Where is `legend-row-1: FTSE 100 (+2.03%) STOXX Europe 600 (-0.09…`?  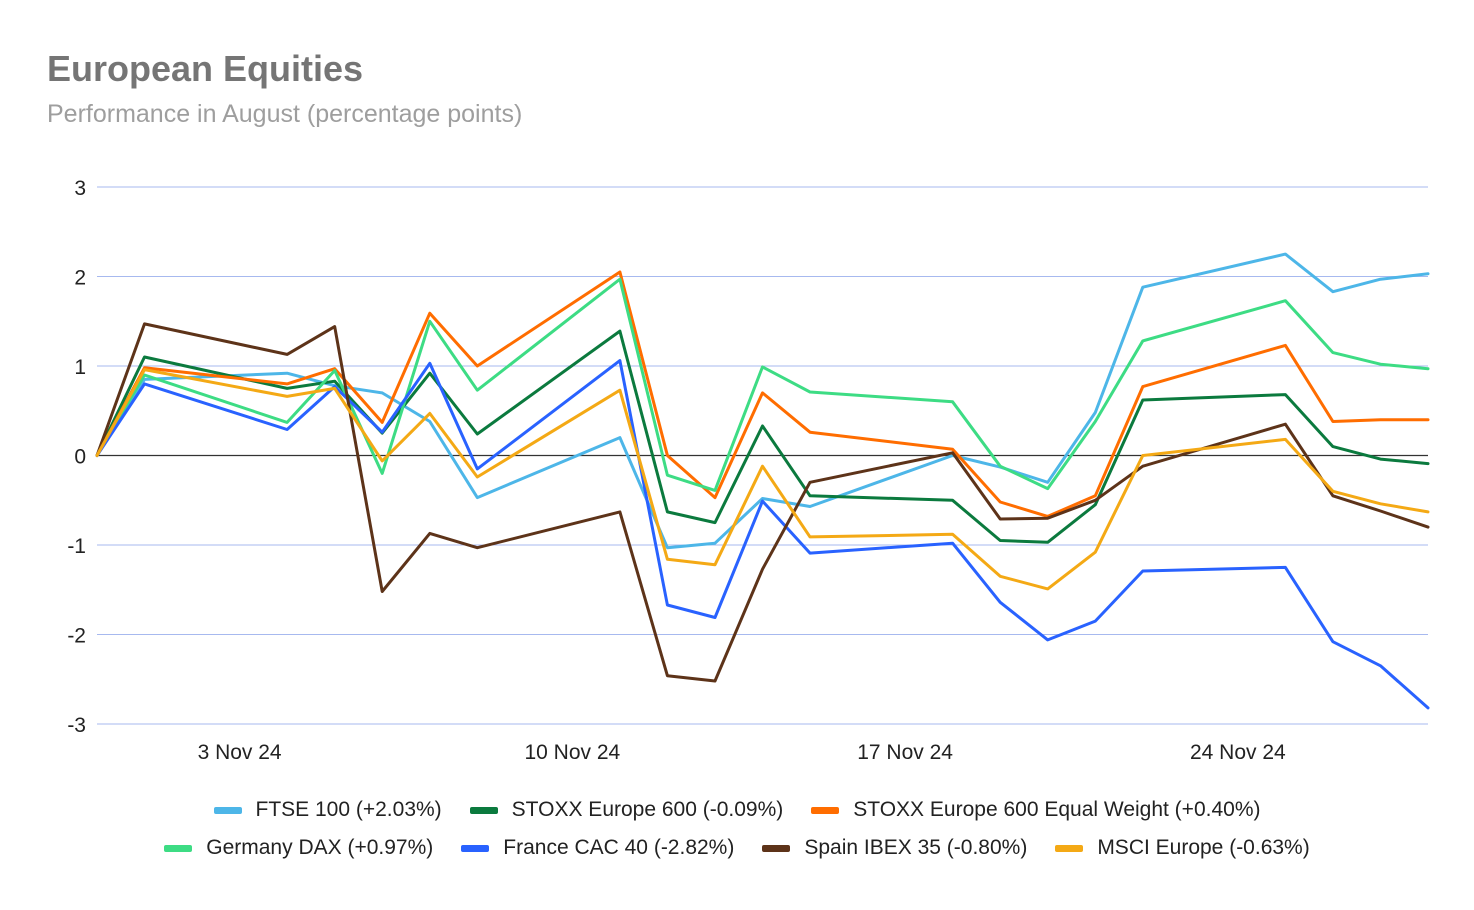 legend-row-1: FTSE 100 (+2.03%) STOXX Europe 600 (-0.09… is located at coordinates (737, 810).